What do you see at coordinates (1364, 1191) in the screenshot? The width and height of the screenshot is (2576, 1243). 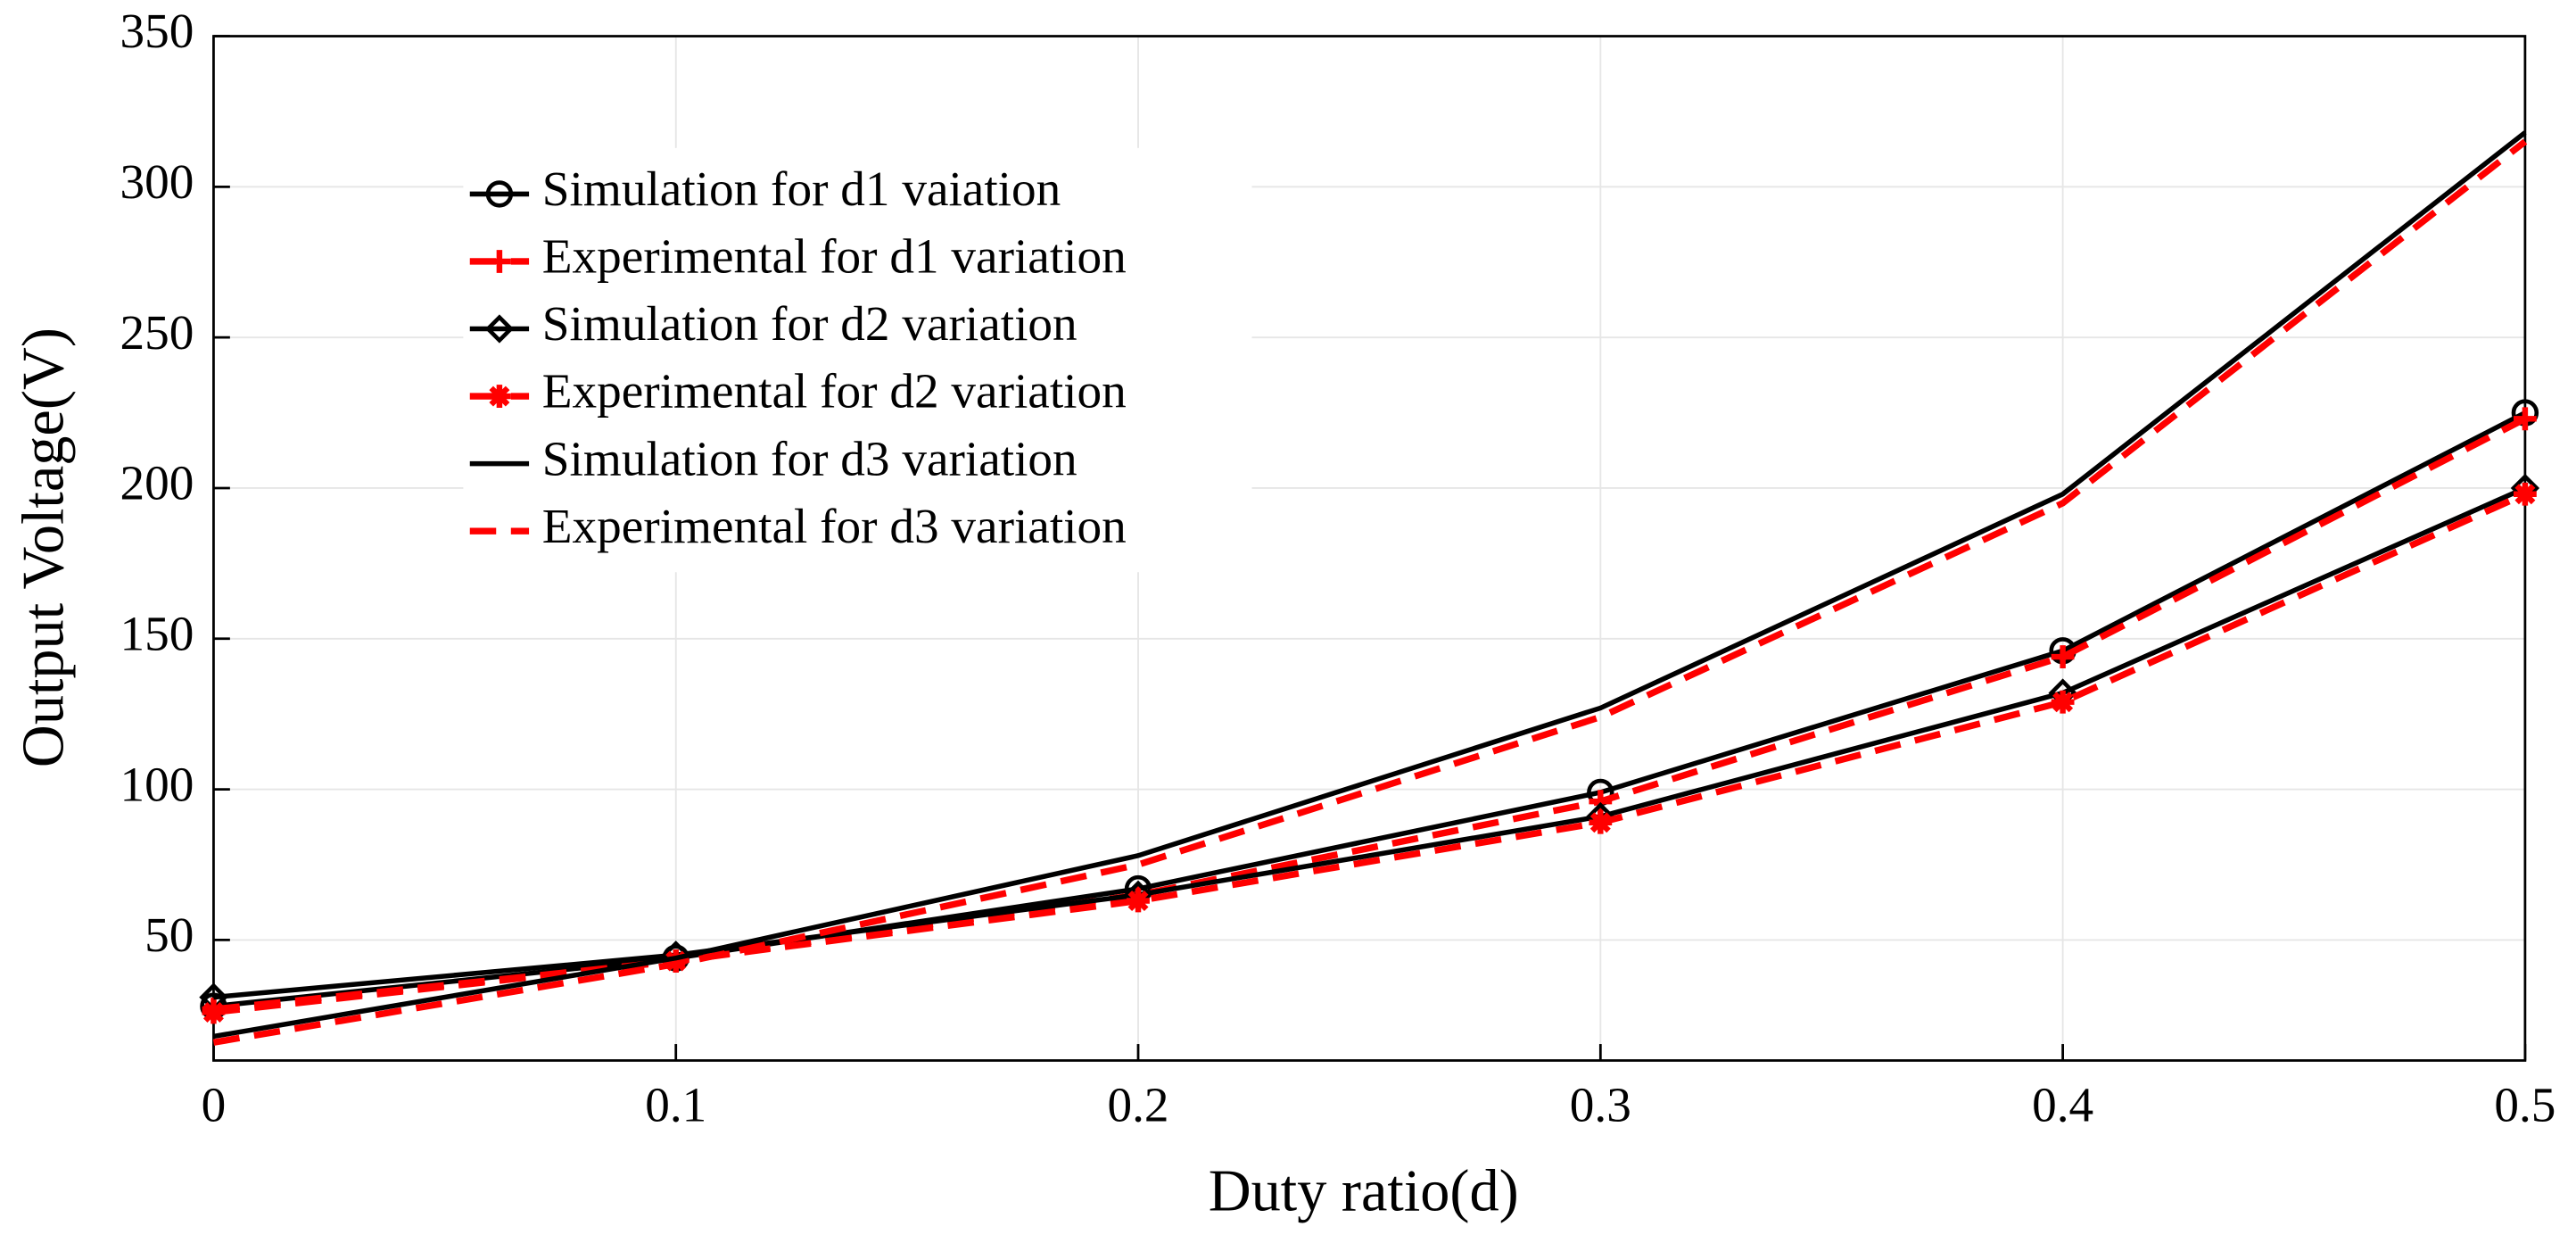 I see `x-axis-label: Duty ratio(d)` at bounding box center [1364, 1191].